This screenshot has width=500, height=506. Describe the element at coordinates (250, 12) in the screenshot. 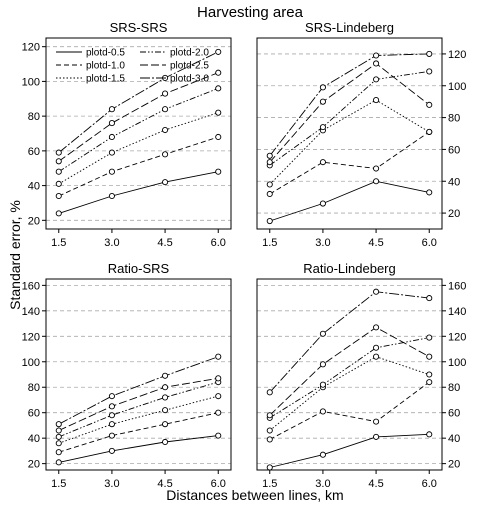

I see `figure-title: Harvesting area` at that location.